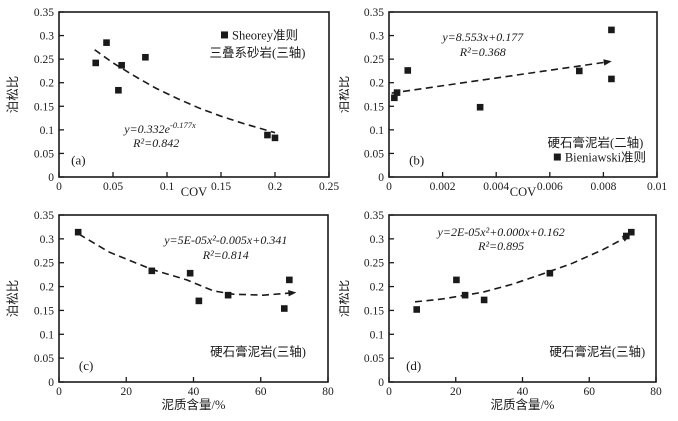 This screenshot has height=421, width=678. Describe the element at coordinates (13, 299) in the screenshot. I see `y-axis-label-c: 泊松比` at that location.